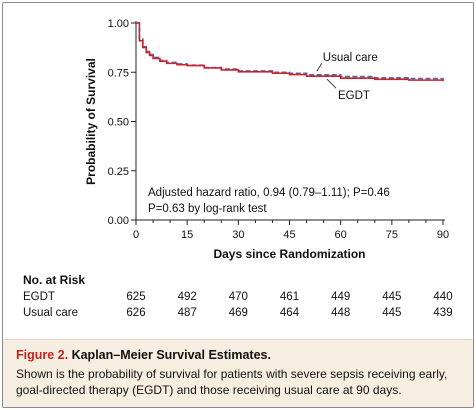  I want to click on figure-title: Kaplan–Meier Survival Estimates., so click(171, 355).